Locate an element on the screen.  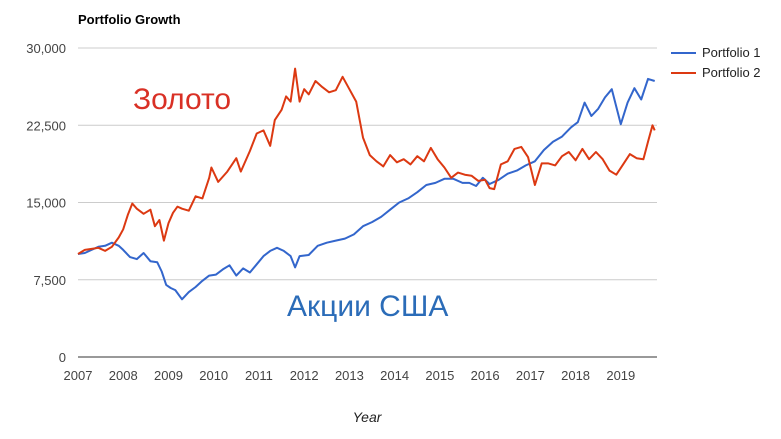
x-tick-label: 2014 is located at coordinates (394, 375).